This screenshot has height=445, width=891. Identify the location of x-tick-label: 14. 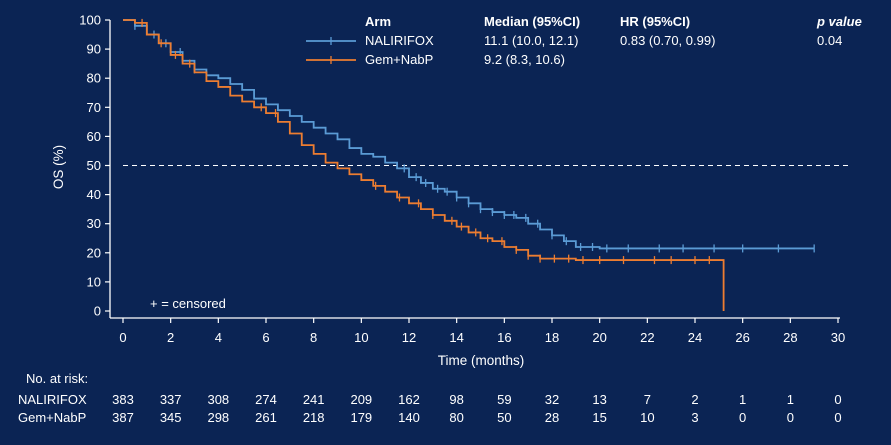
(456, 337).